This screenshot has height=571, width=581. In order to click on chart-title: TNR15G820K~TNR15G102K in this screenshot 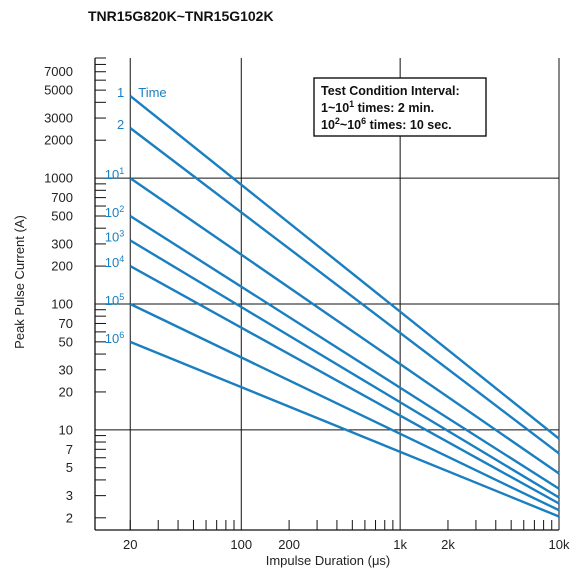, I will do `click(181, 16)`.